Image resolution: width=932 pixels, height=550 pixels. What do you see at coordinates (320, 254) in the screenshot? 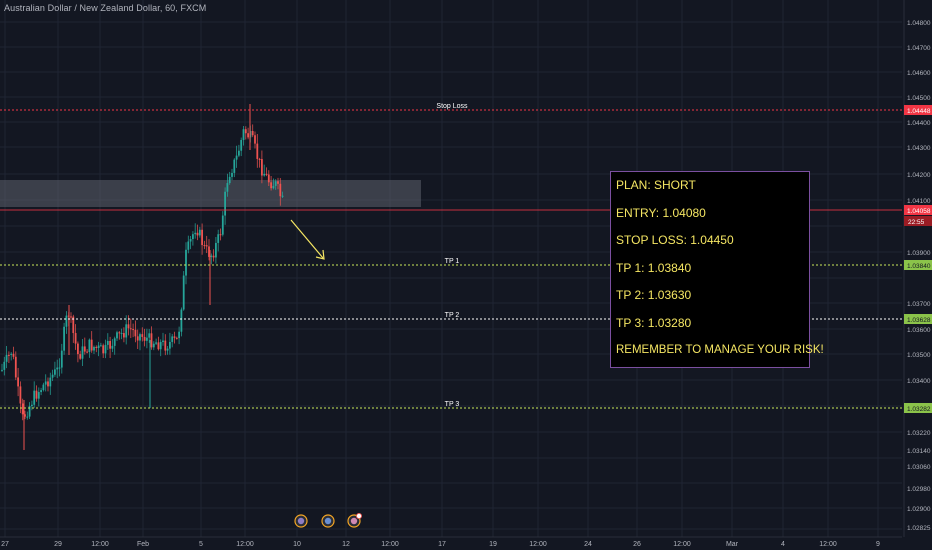
I see `arrow-head` at bounding box center [320, 254].